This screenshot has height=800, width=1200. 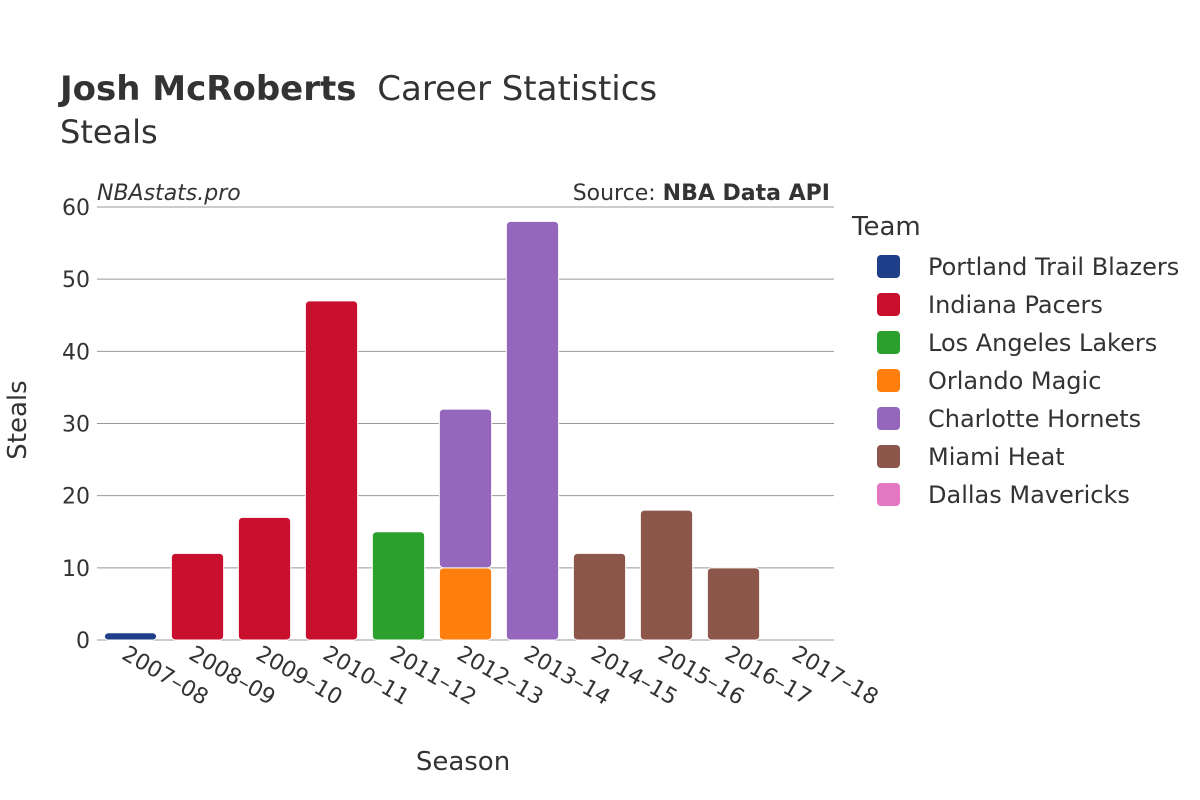 What do you see at coordinates (76, 352) in the screenshot?
I see `y-tick-label: 40` at bounding box center [76, 352].